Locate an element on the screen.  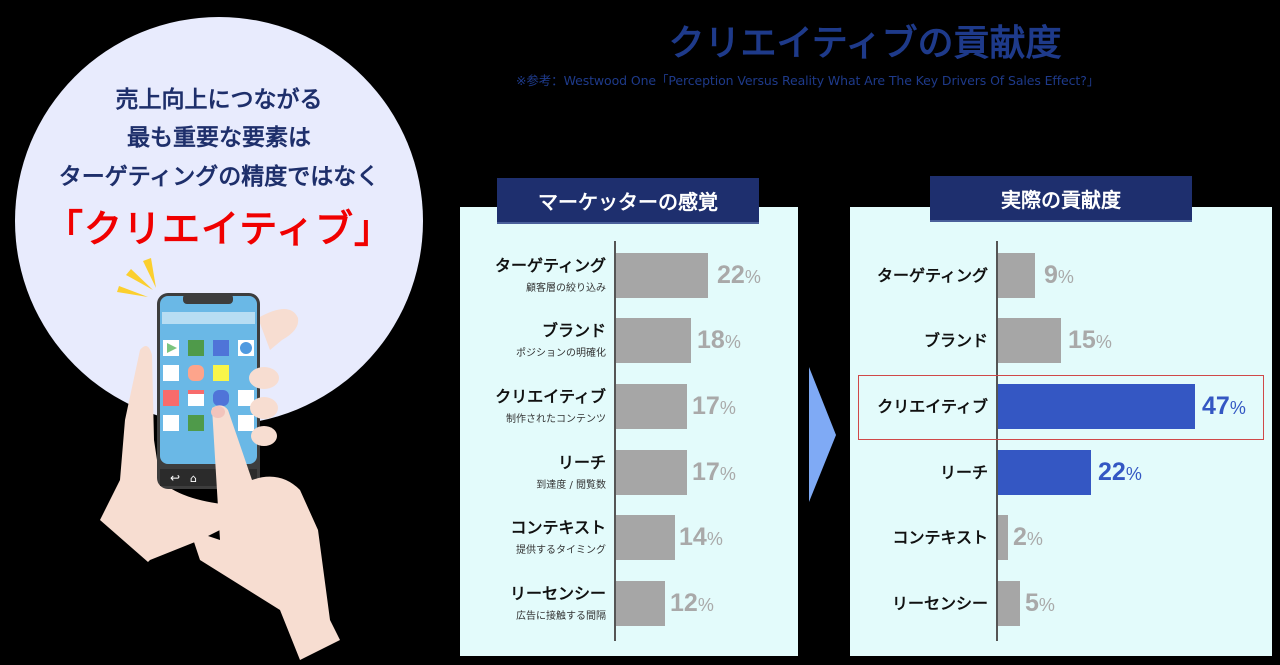
right-value: 22% is located at coordinates (1120, 472).